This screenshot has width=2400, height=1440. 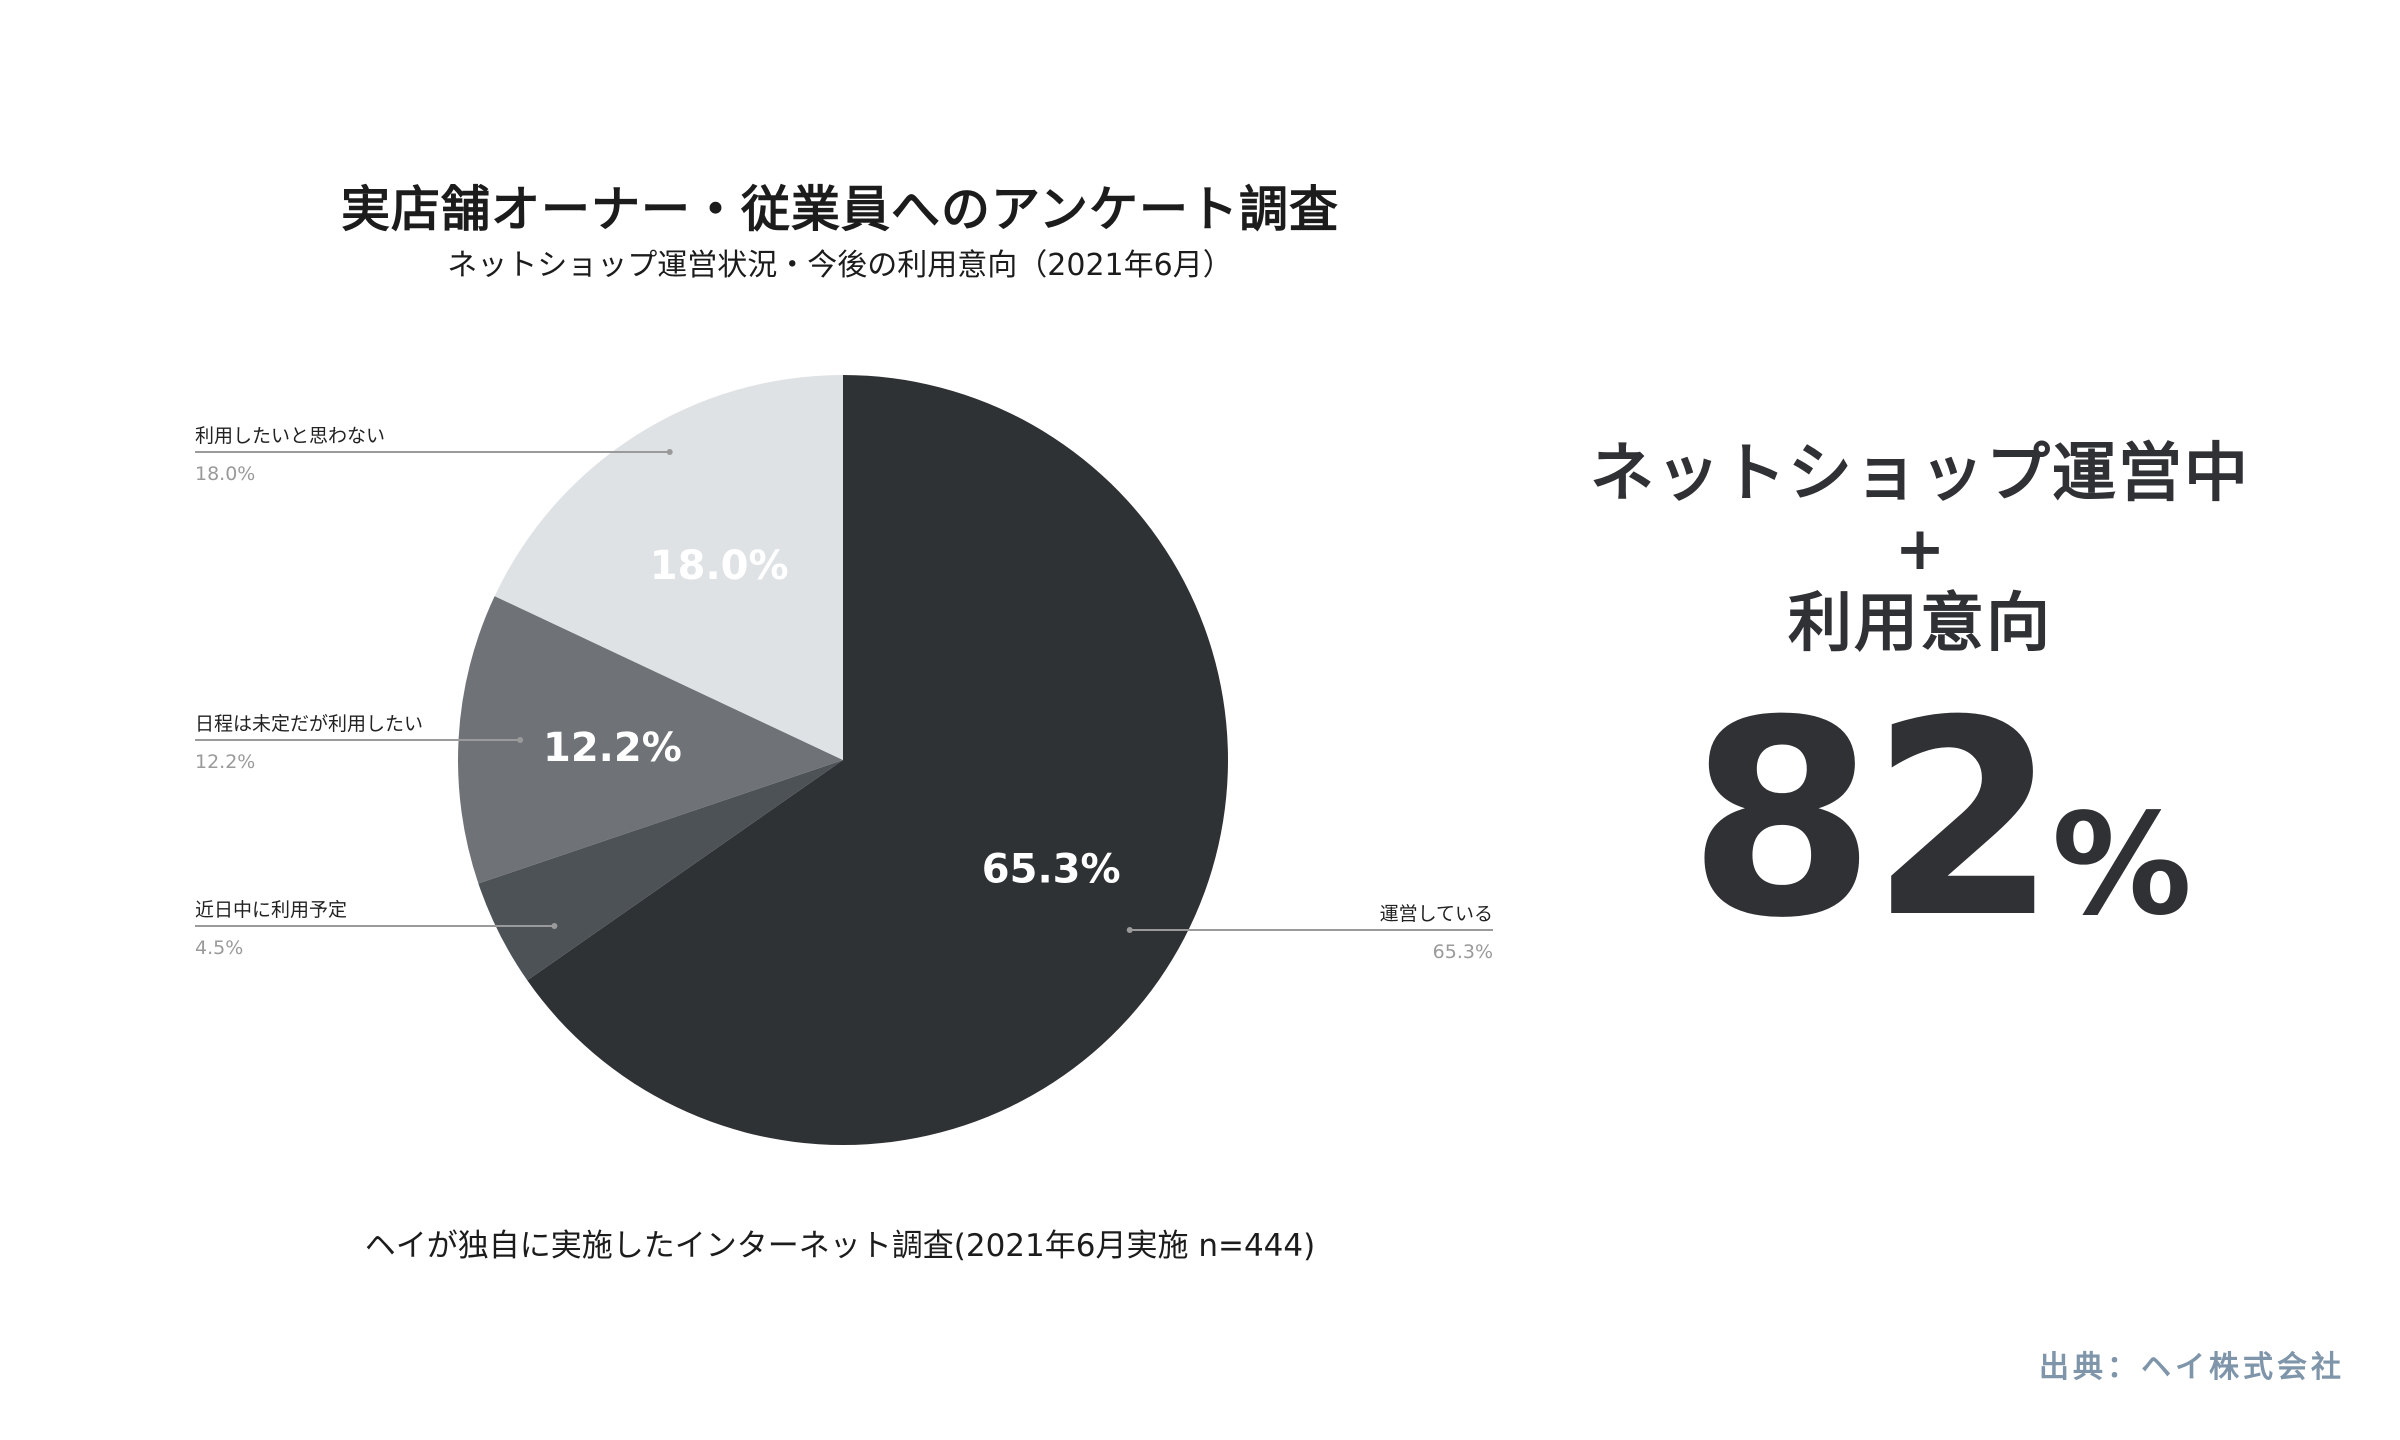 I want to click on slice-name-label: 日程は未定だが利用したい, so click(x=309, y=724).